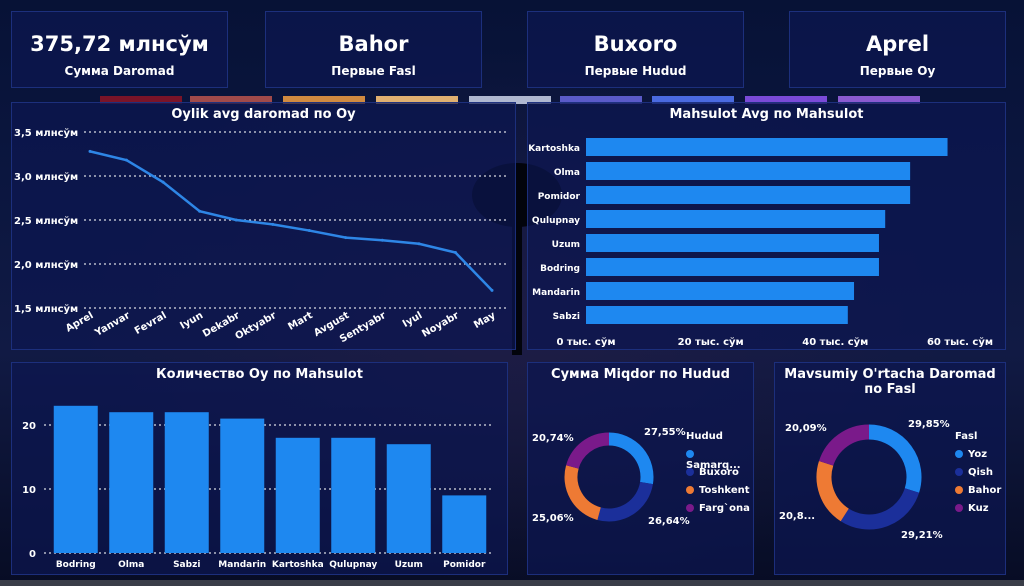 Image resolution: width=1024 pixels, height=586 pixels. I want to click on x-tick-label: Oktyabr, so click(255, 326).